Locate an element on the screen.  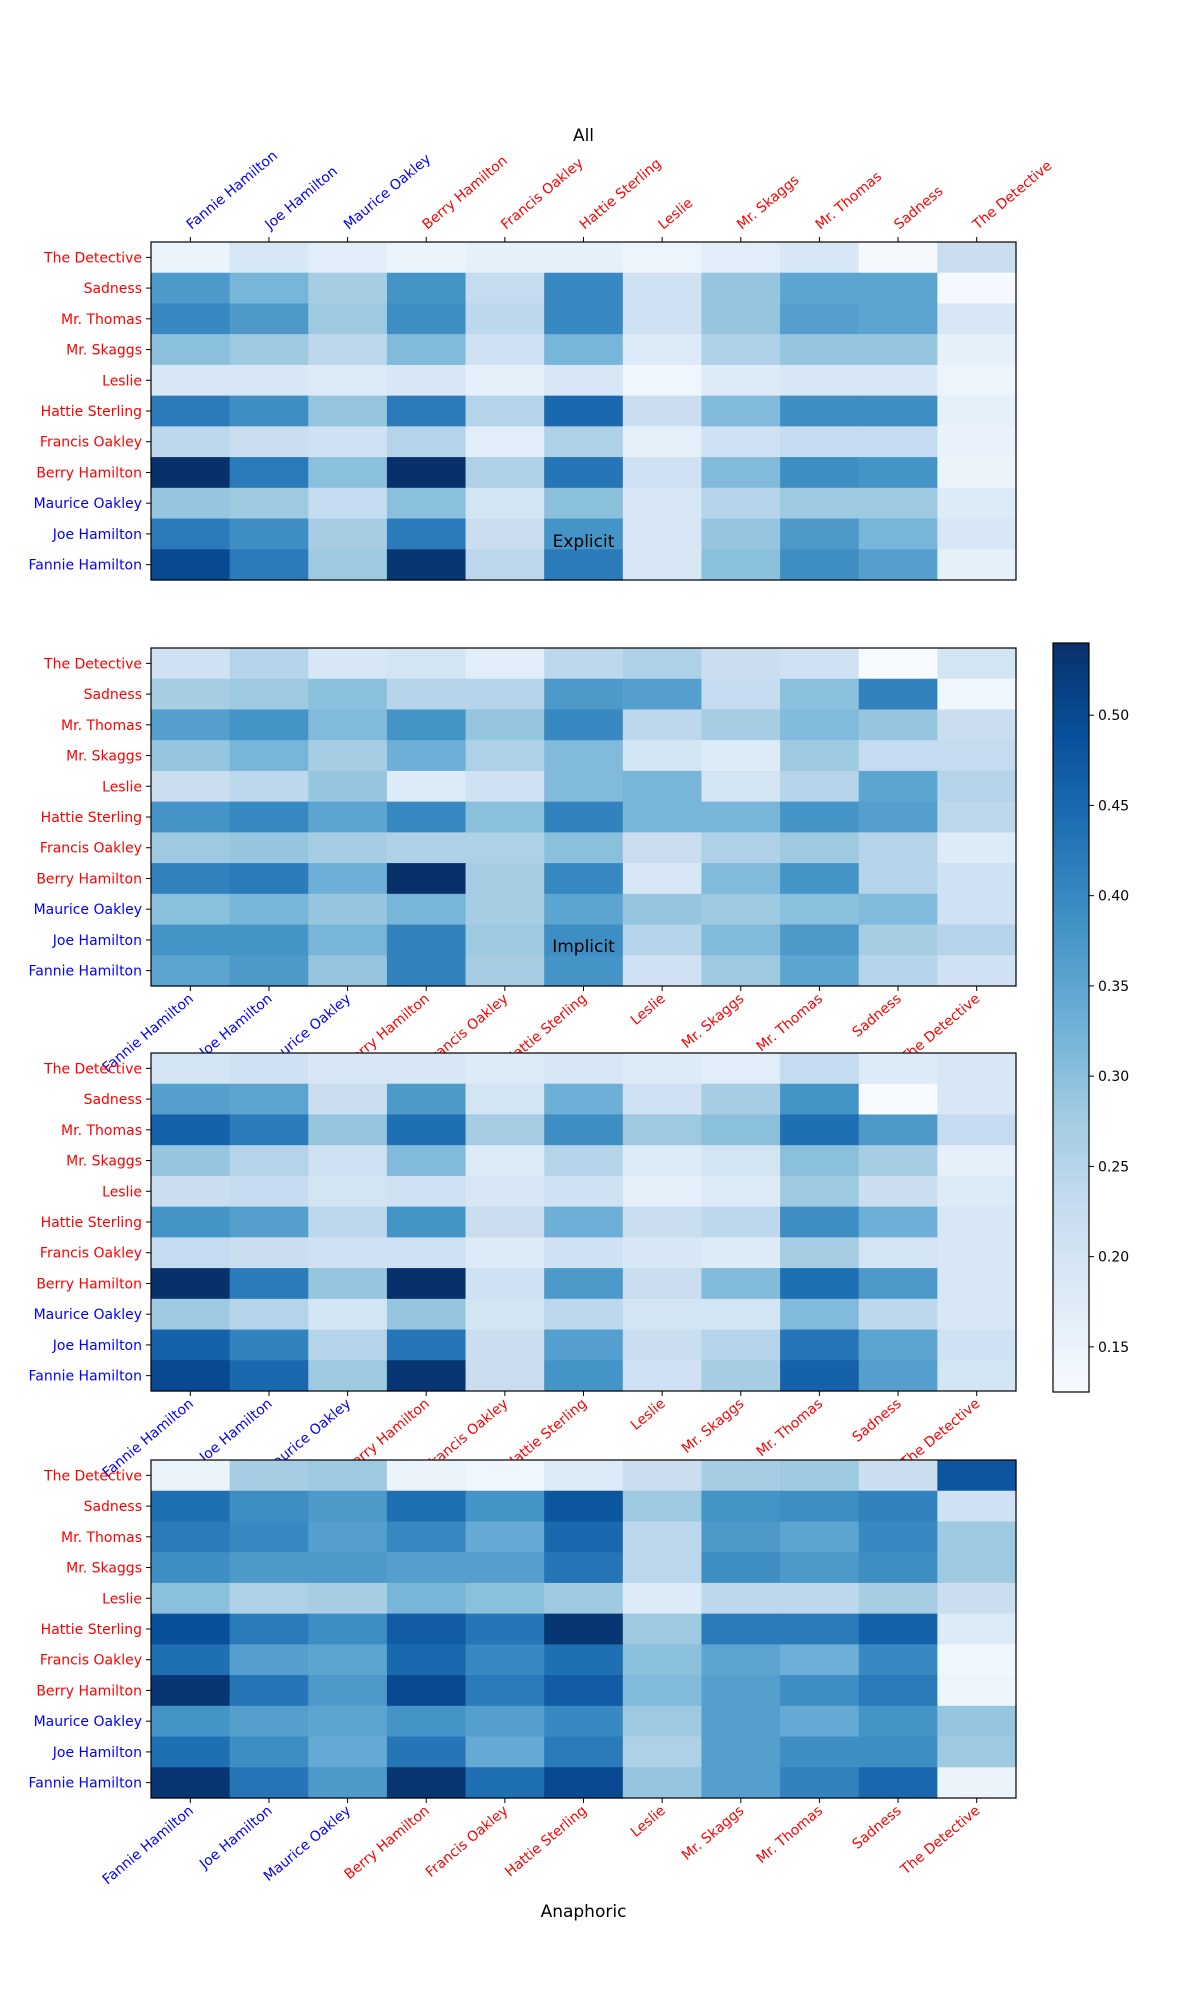
colorbar-gradient is located at coordinates (1071, 1017).